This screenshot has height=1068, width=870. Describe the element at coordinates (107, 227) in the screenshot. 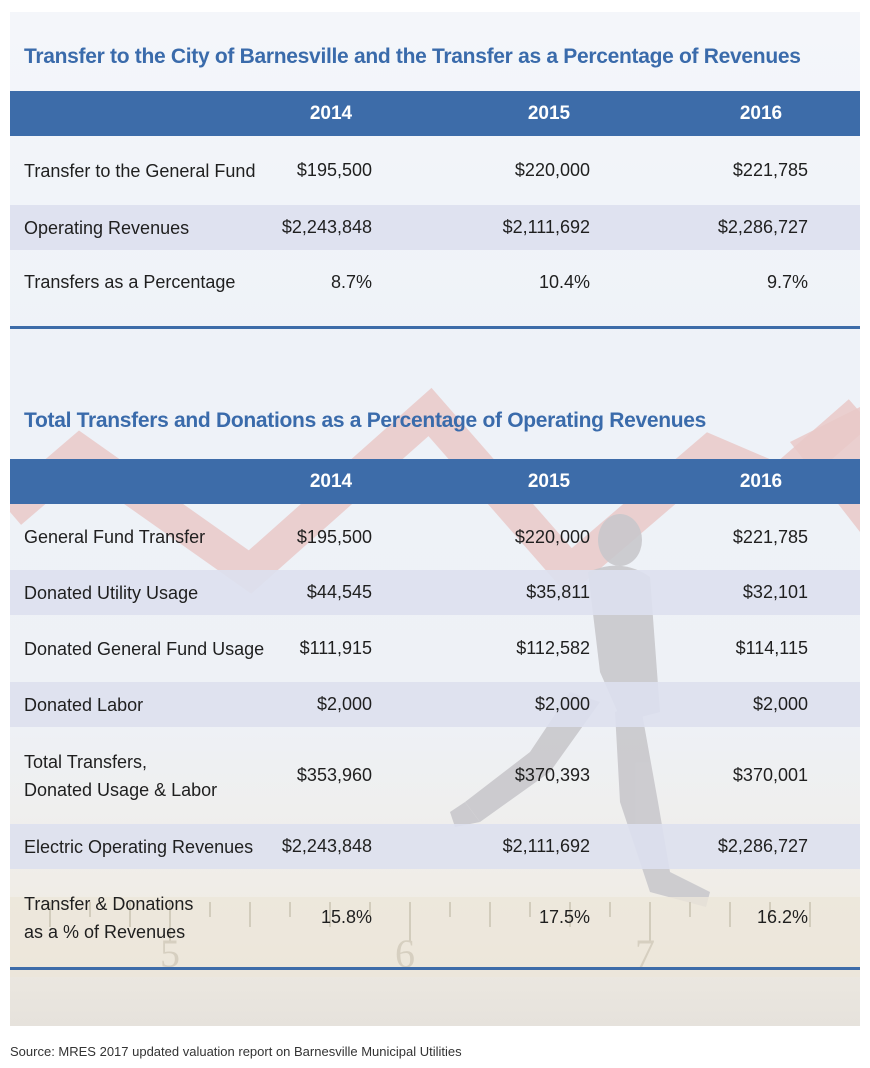

I see `row-label: Operating Revenues` at that location.